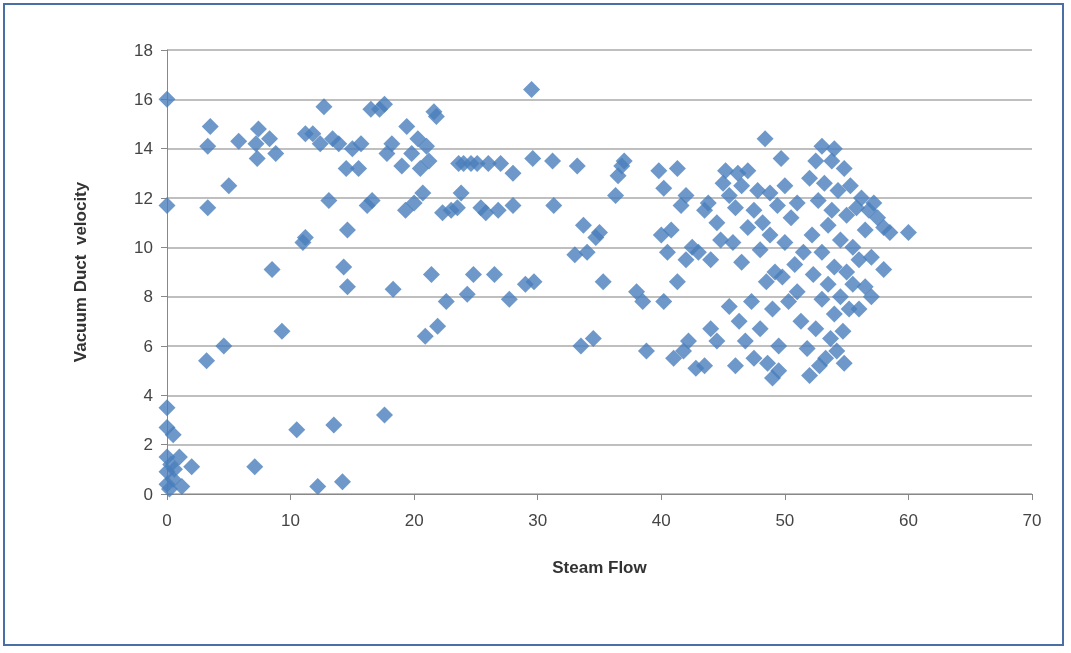  What do you see at coordinates (600, 567) in the screenshot?
I see `x-axis-title: Steam Flow` at bounding box center [600, 567].